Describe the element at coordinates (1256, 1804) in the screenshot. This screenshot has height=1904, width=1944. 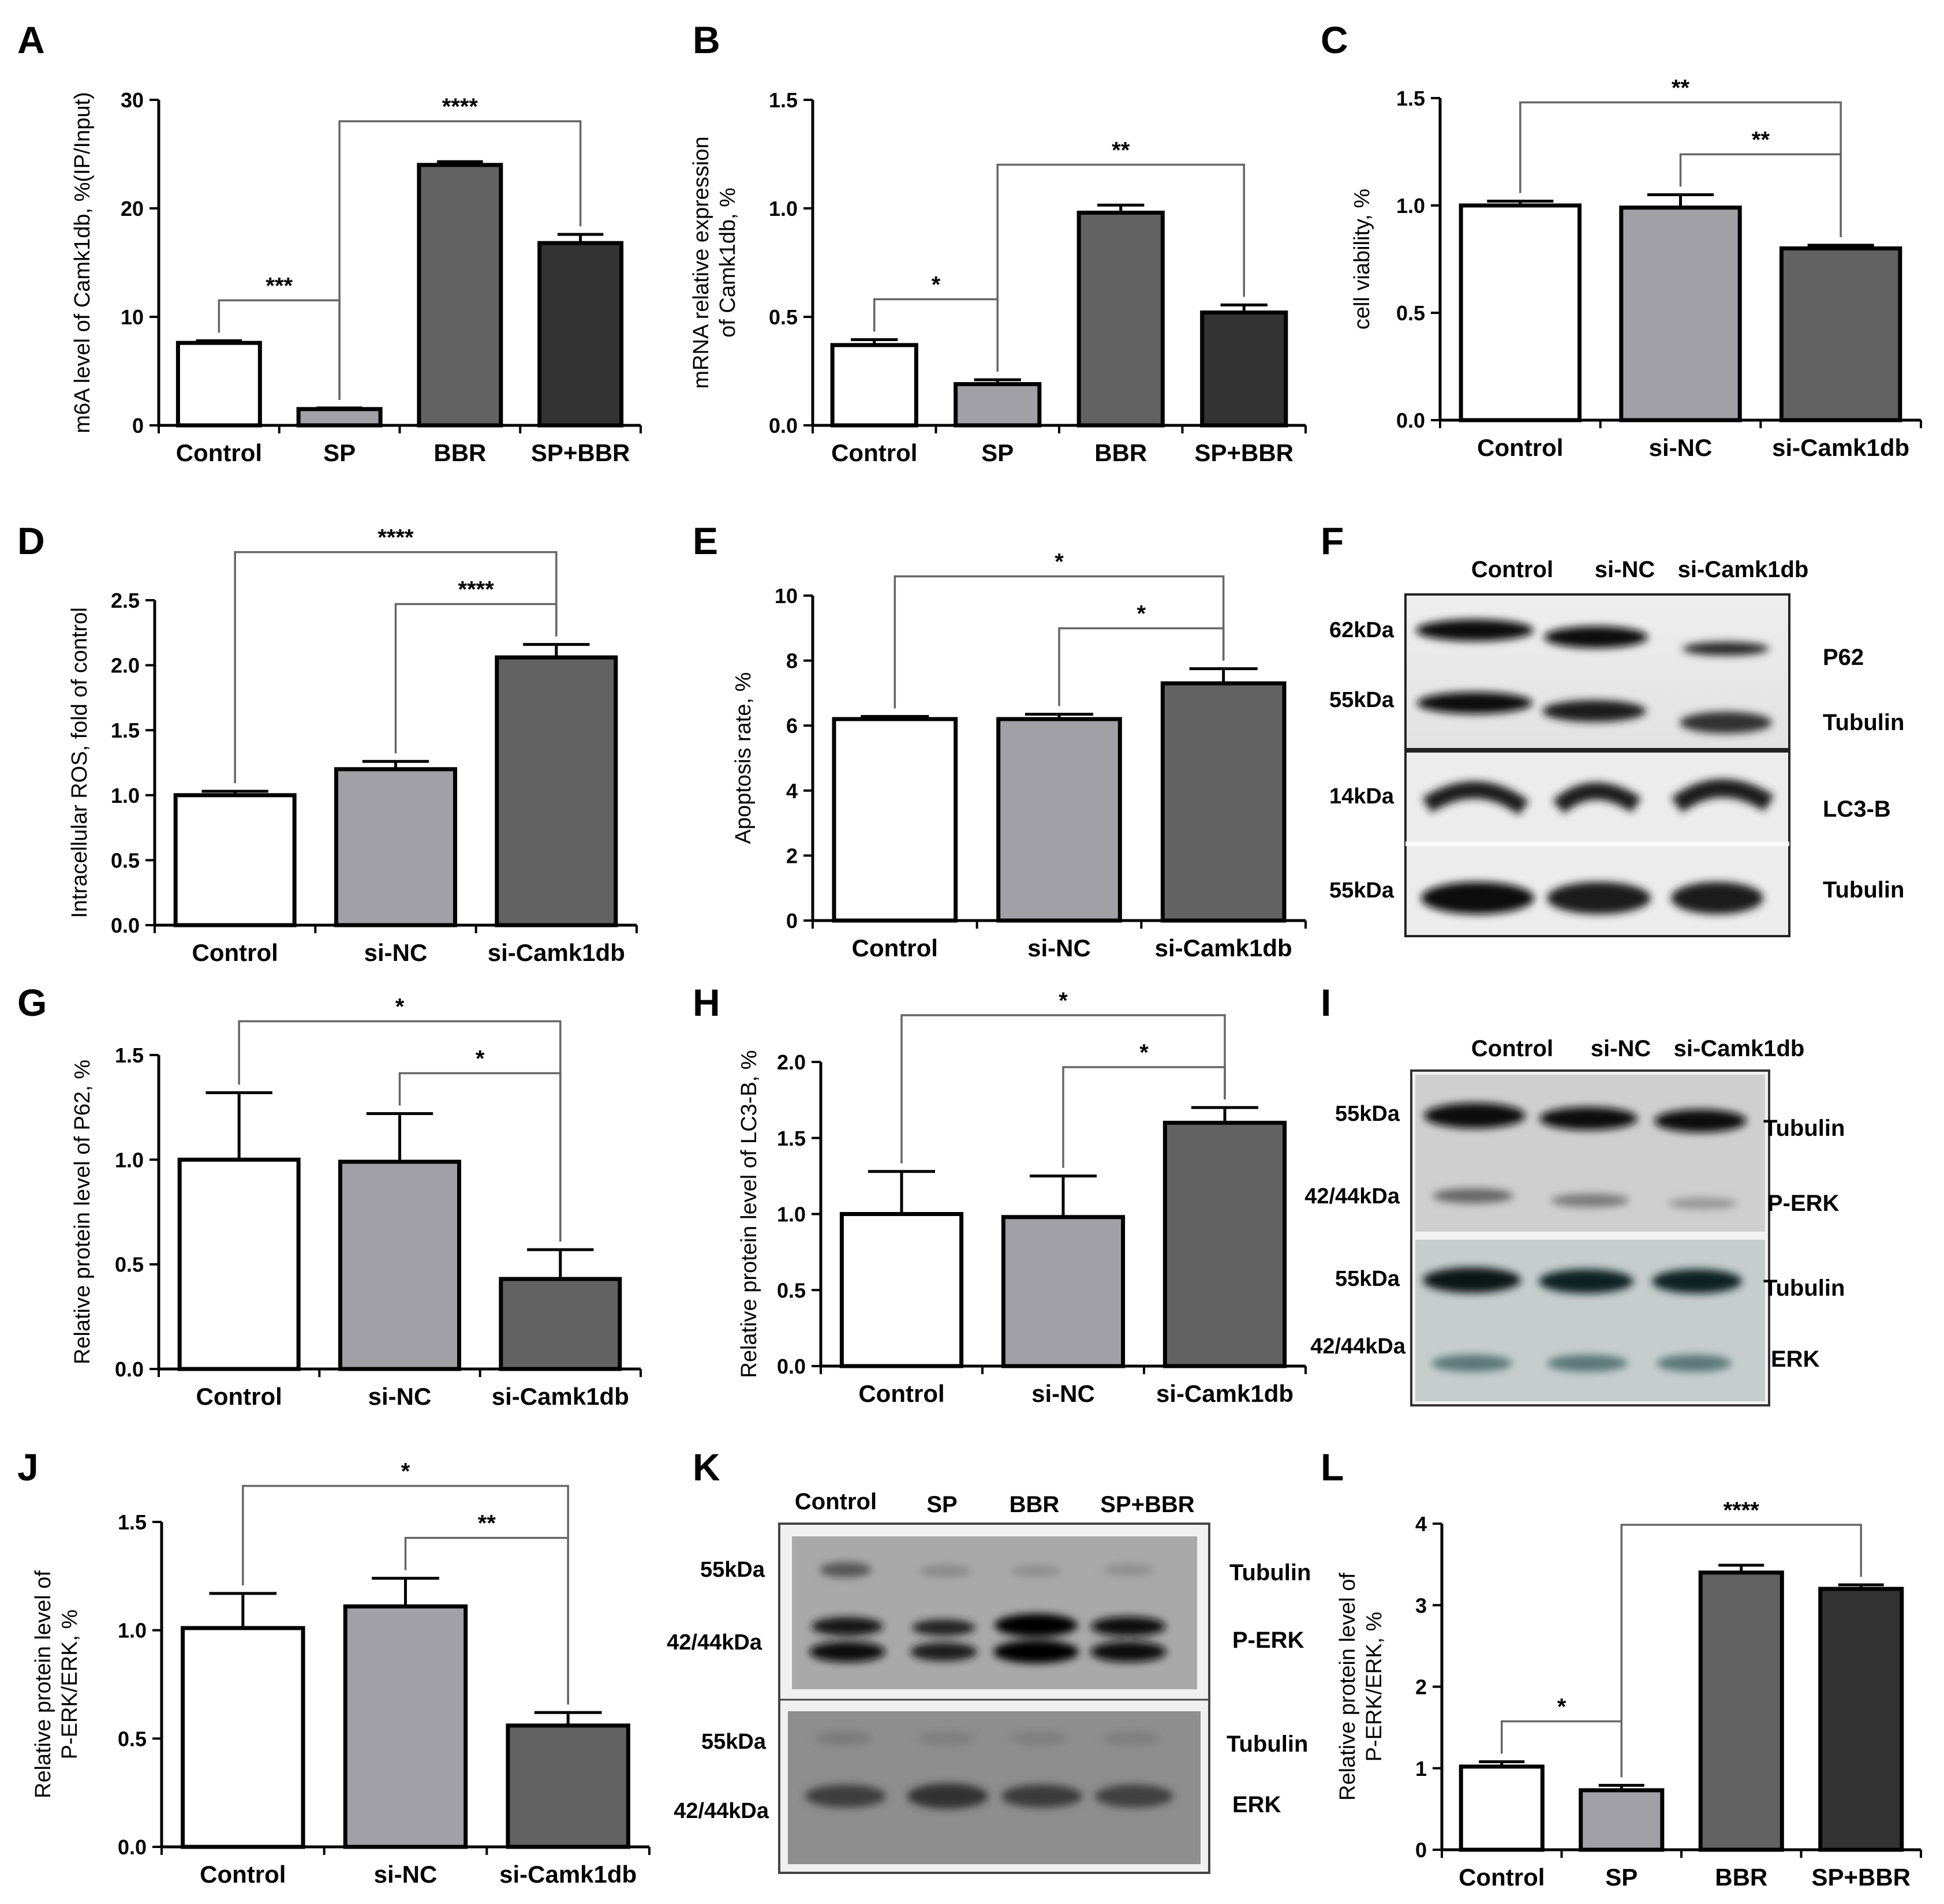
I see `blot-k-protein-erk: ERK` at that location.